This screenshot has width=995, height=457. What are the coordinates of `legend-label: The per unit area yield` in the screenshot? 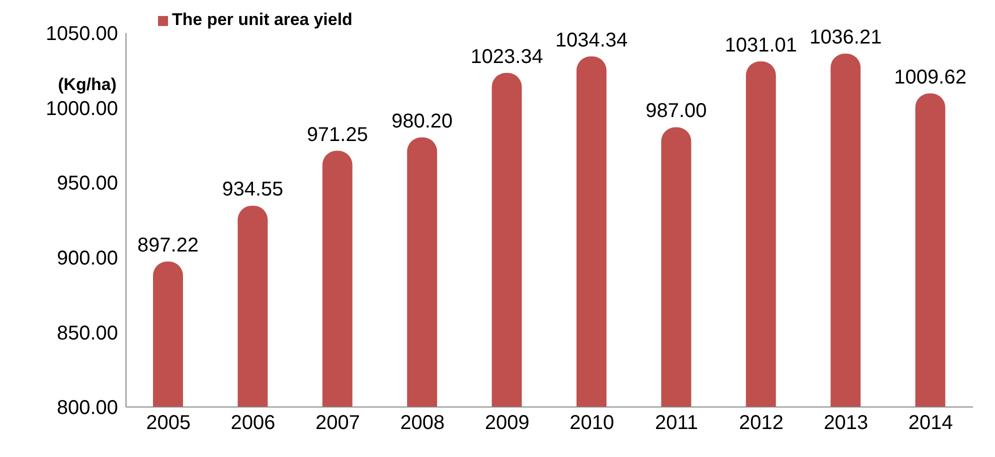 It's located at (262, 19).